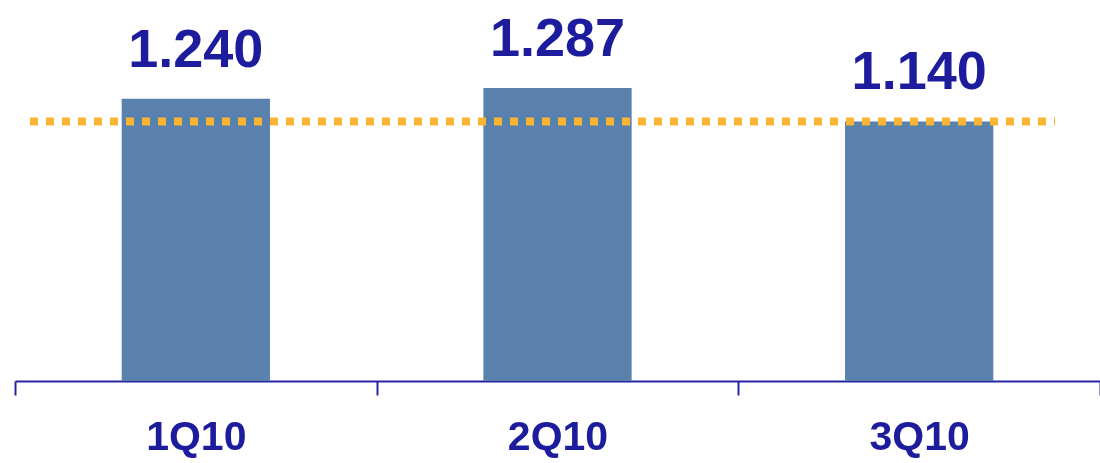 The width and height of the screenshot is (1100, 463). Describe the element at coordinates (919, 435) in the screenshot. I see `x-tick-label: 3Q10` at that location.